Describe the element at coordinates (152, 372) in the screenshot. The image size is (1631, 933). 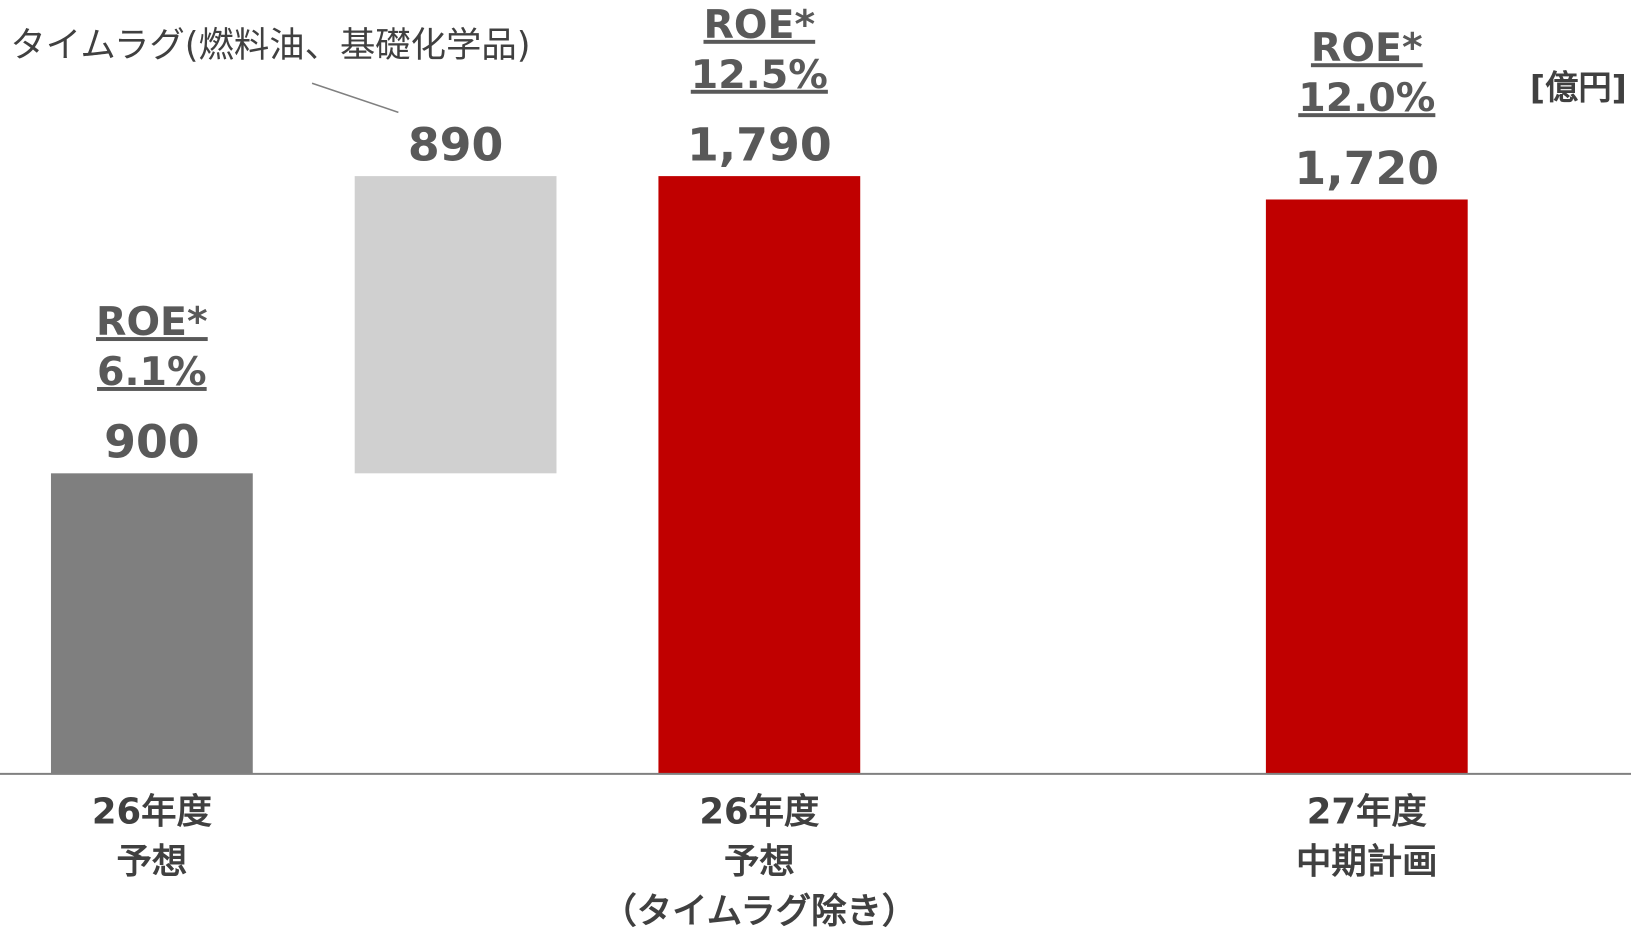
I see `roe-label: 6.1%` at that location.